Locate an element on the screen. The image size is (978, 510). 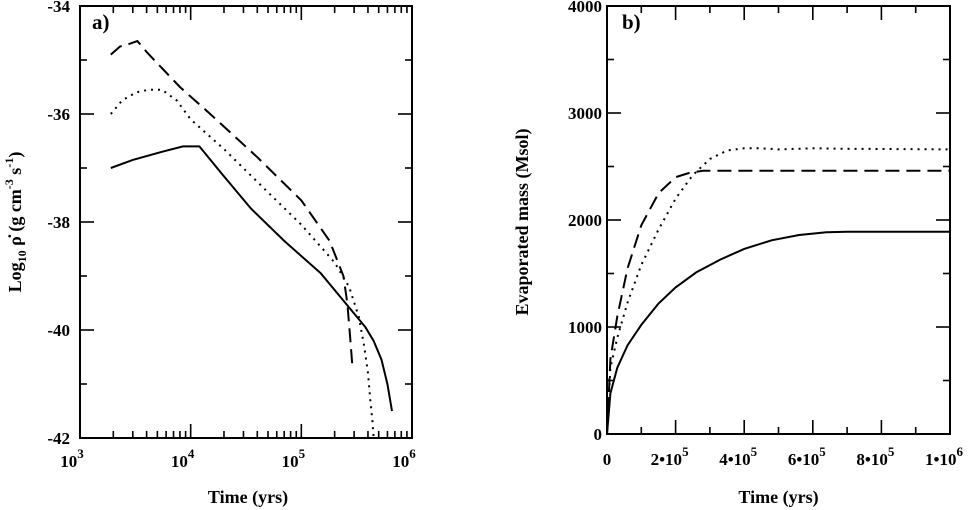
y-tick-label-a: -42 is located at coordinates (58, 438).